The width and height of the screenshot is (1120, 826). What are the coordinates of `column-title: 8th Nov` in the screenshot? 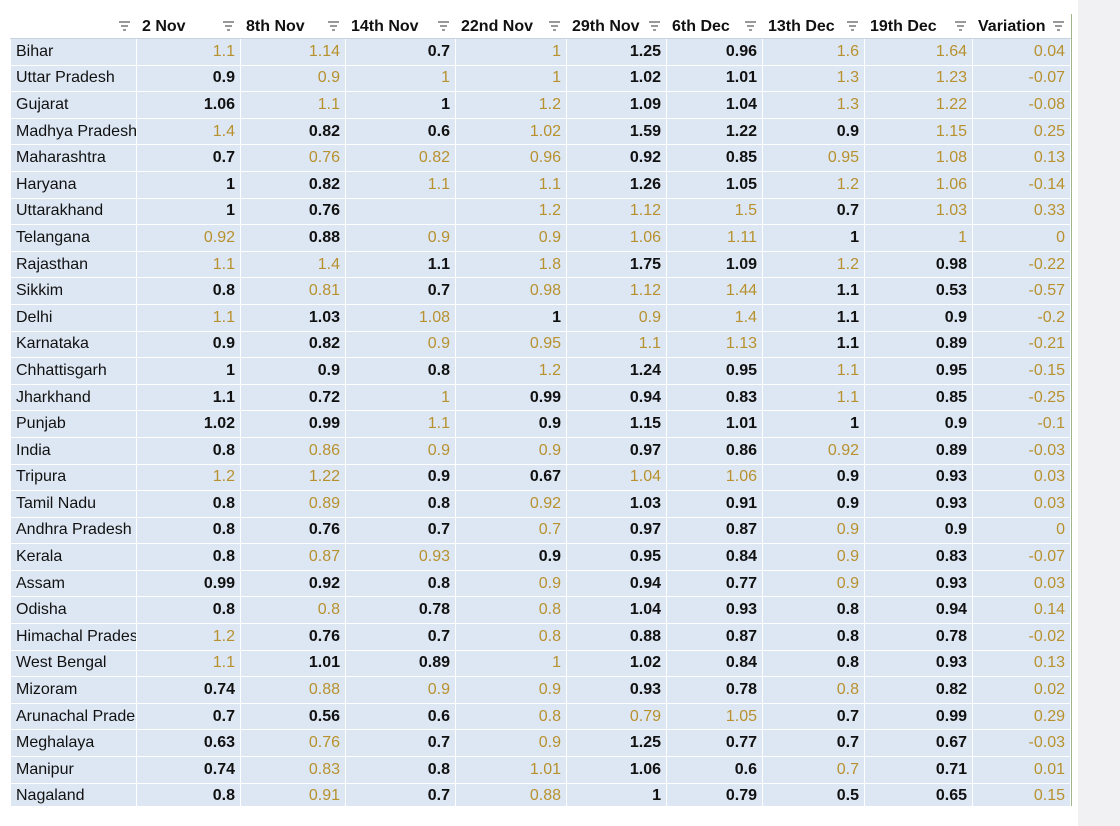 It's located at (275, 26).